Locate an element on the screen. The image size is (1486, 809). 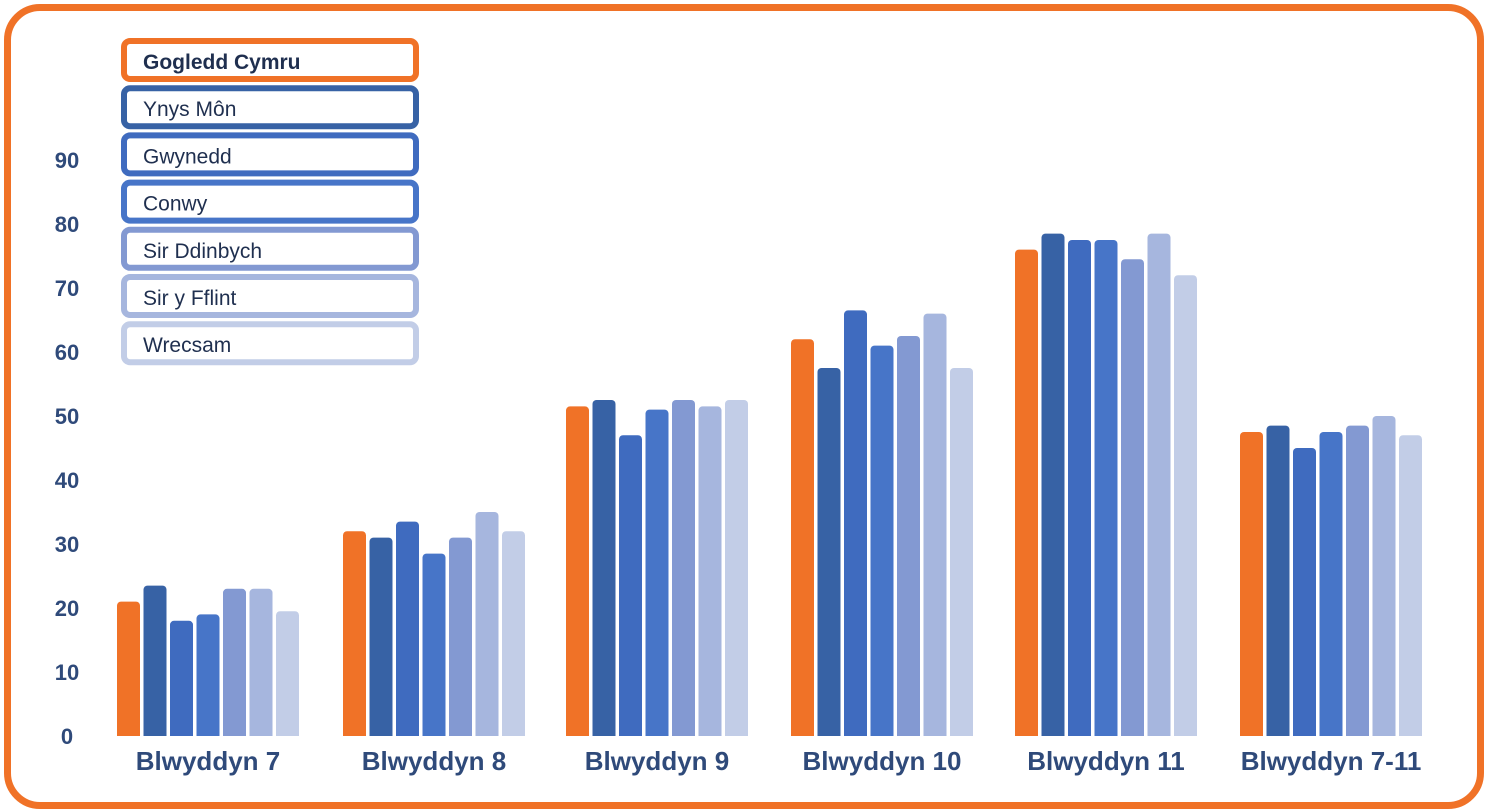
legend-label: Sir y Fflint is located at coordinates (190, 298).